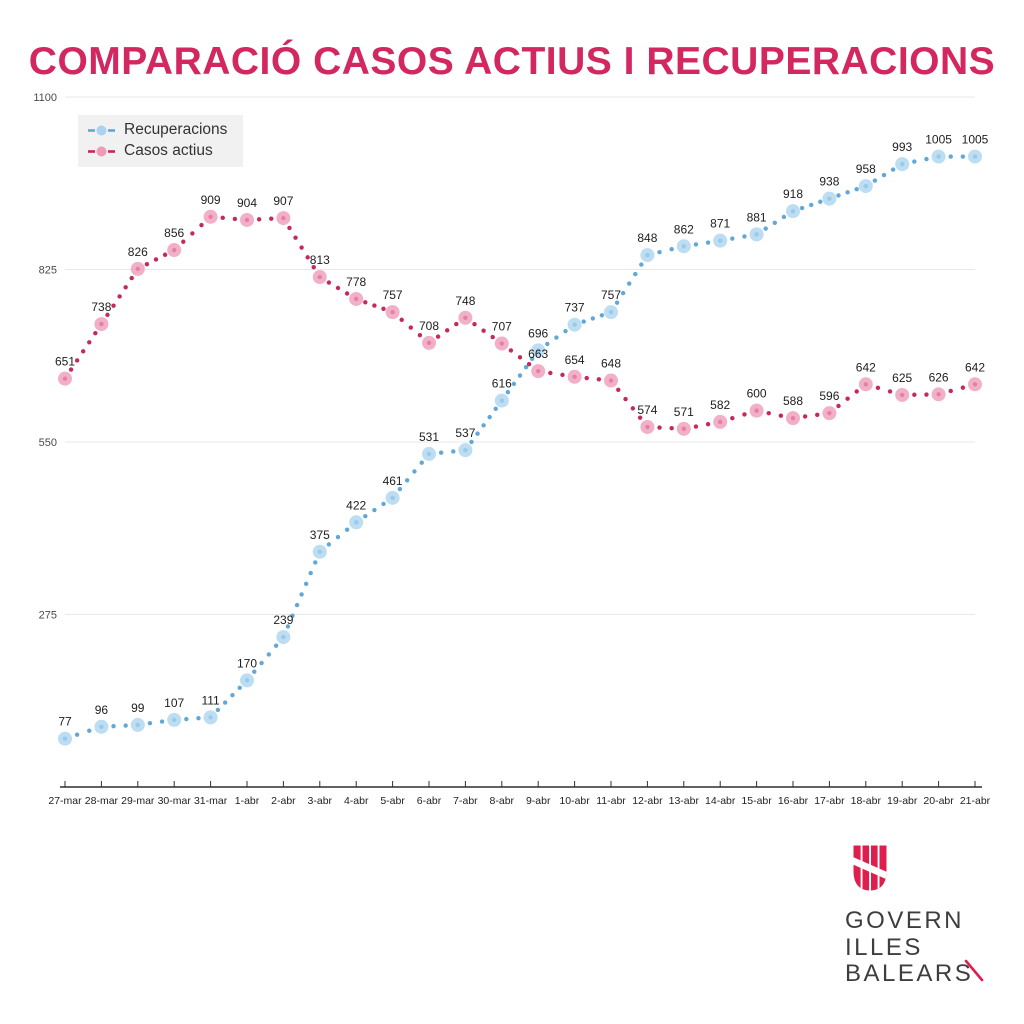 This screenshot has width=1024, height=1024. What do you see at coordinates (611, 364) in the screenshot?
I see `data-point-label: 648` at bounding box center [611, 364].